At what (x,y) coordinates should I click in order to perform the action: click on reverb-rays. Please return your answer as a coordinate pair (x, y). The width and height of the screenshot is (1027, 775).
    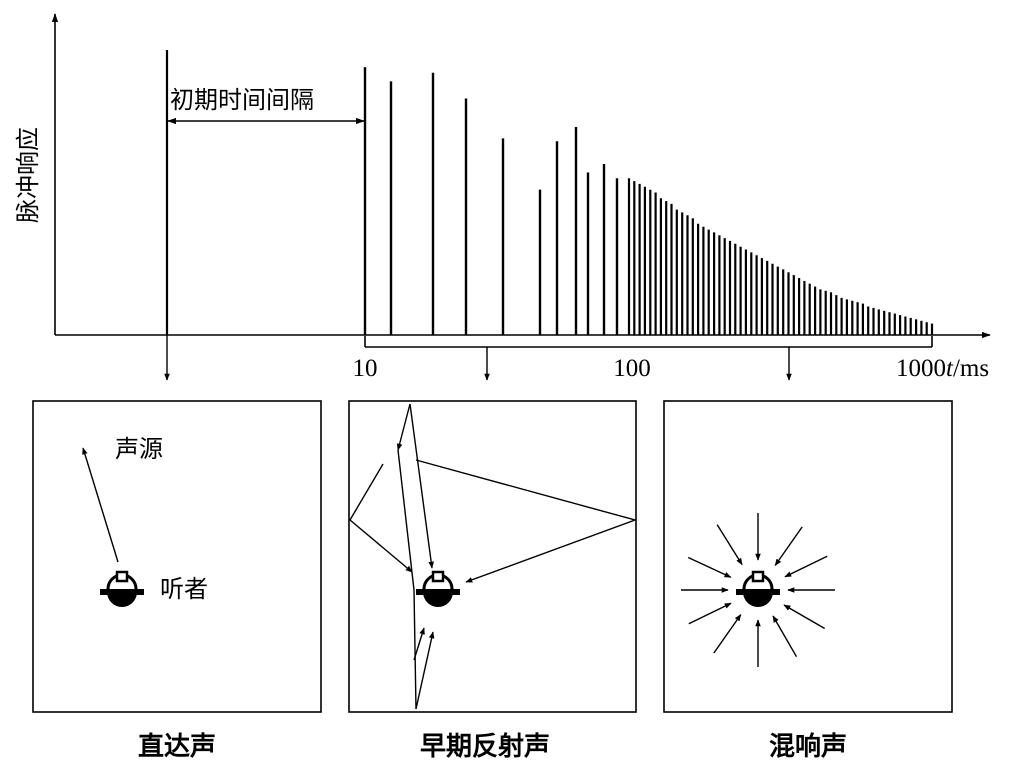
    Looking at the image, I should click on (758, 590).